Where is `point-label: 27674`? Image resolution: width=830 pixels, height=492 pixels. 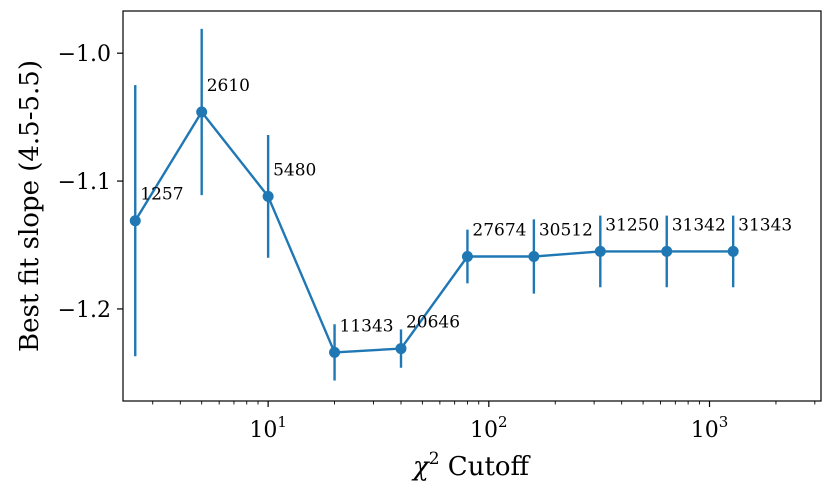
point-label: 27674 is located at coordinates (499, 231).